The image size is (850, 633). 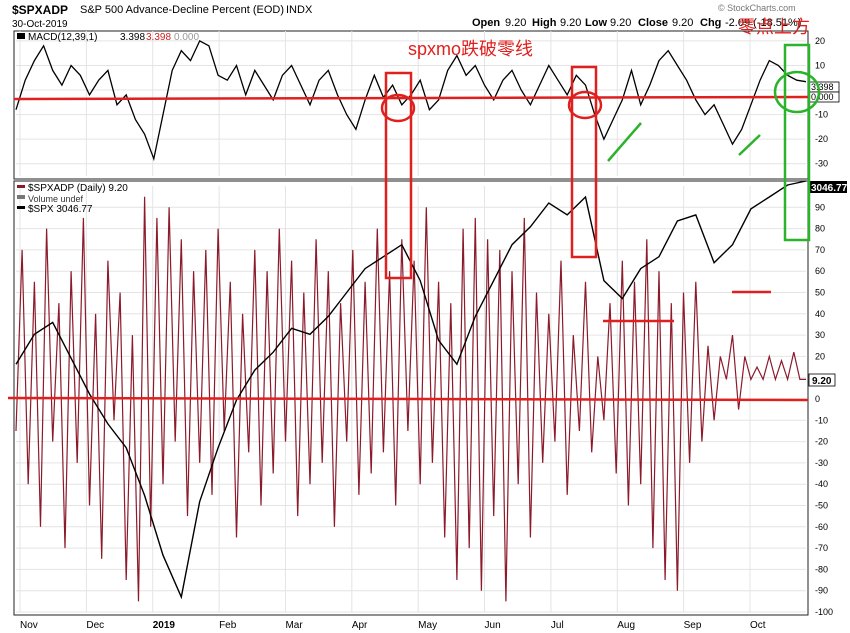 I want to click on close-label: Close, so click(x=653, y=23).